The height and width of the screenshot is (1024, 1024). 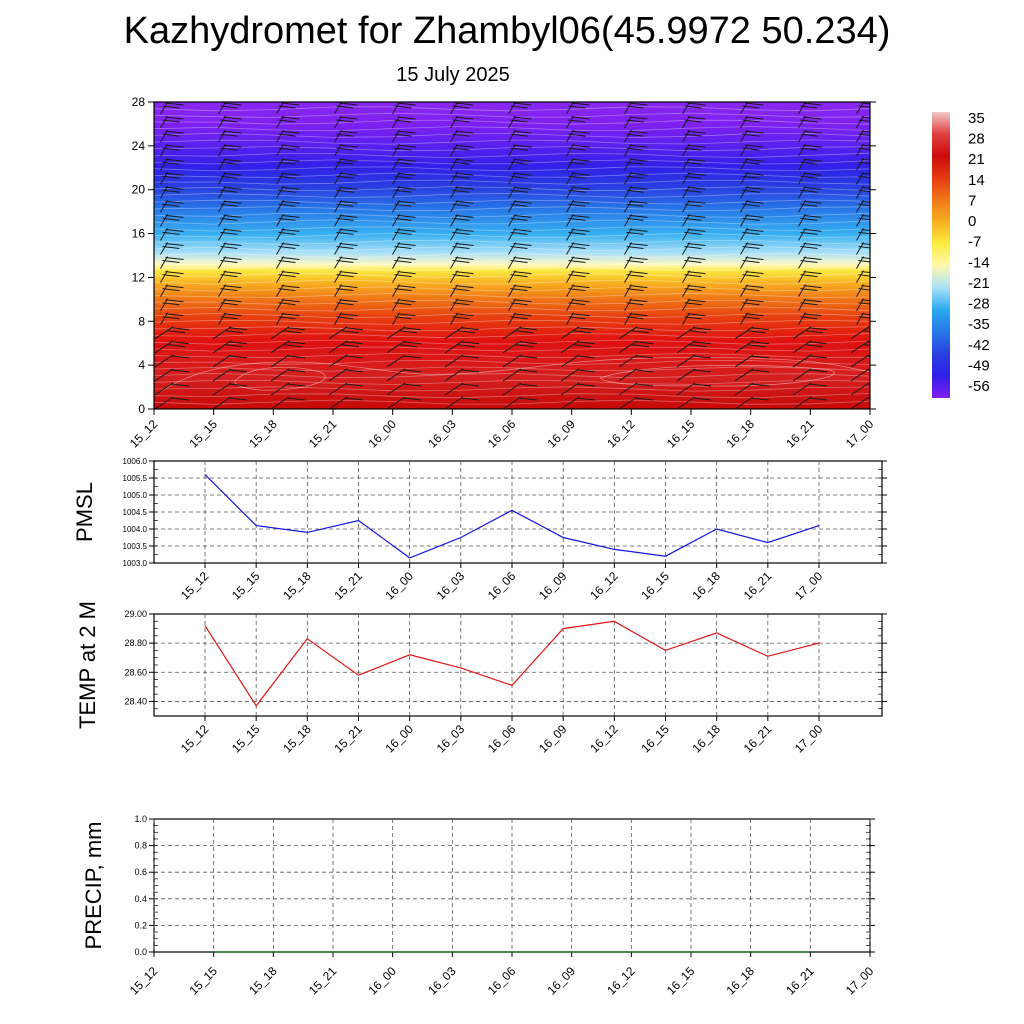 What do you see at coordinates (655, 586) in the screenshot?
I see `pmsl-x-tick-label: 16_15` at bounding box center [655, 586].